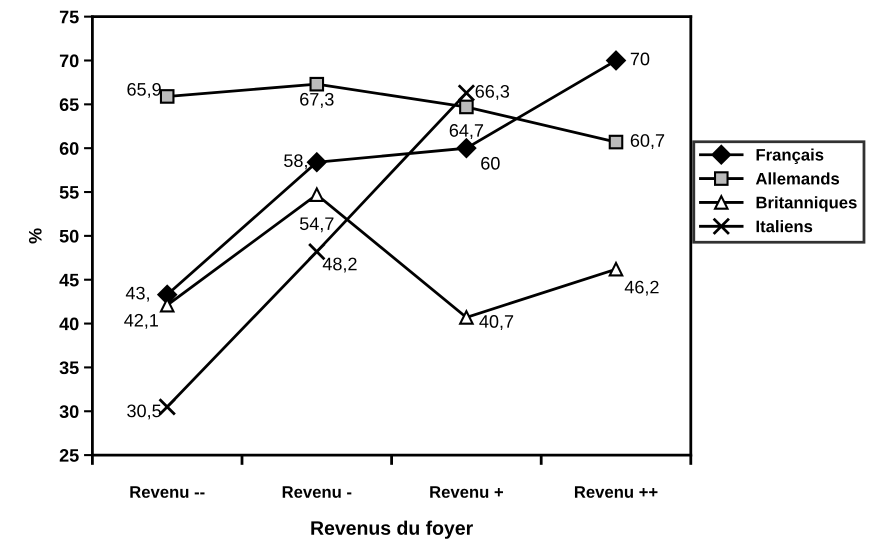 The image size is (880, 555). Describe the element at coordinates (467, 492) in the screenshot. I see `x-tick-label: Revenu +` at that location.